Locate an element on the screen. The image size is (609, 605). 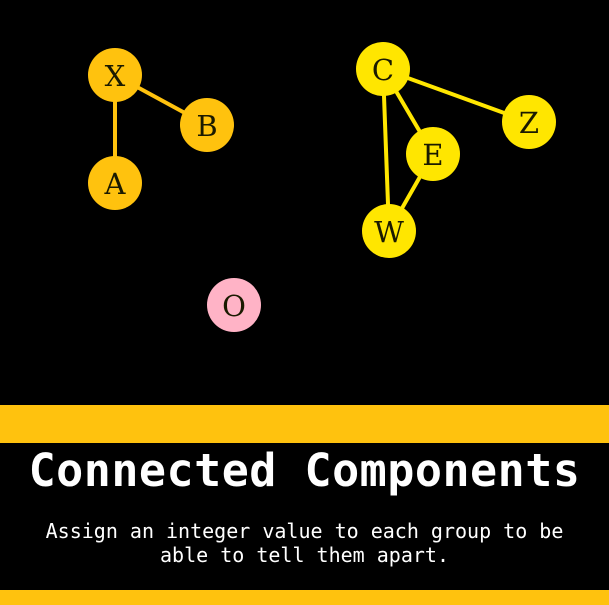
node-o: O is located at coordinates (234, 305).